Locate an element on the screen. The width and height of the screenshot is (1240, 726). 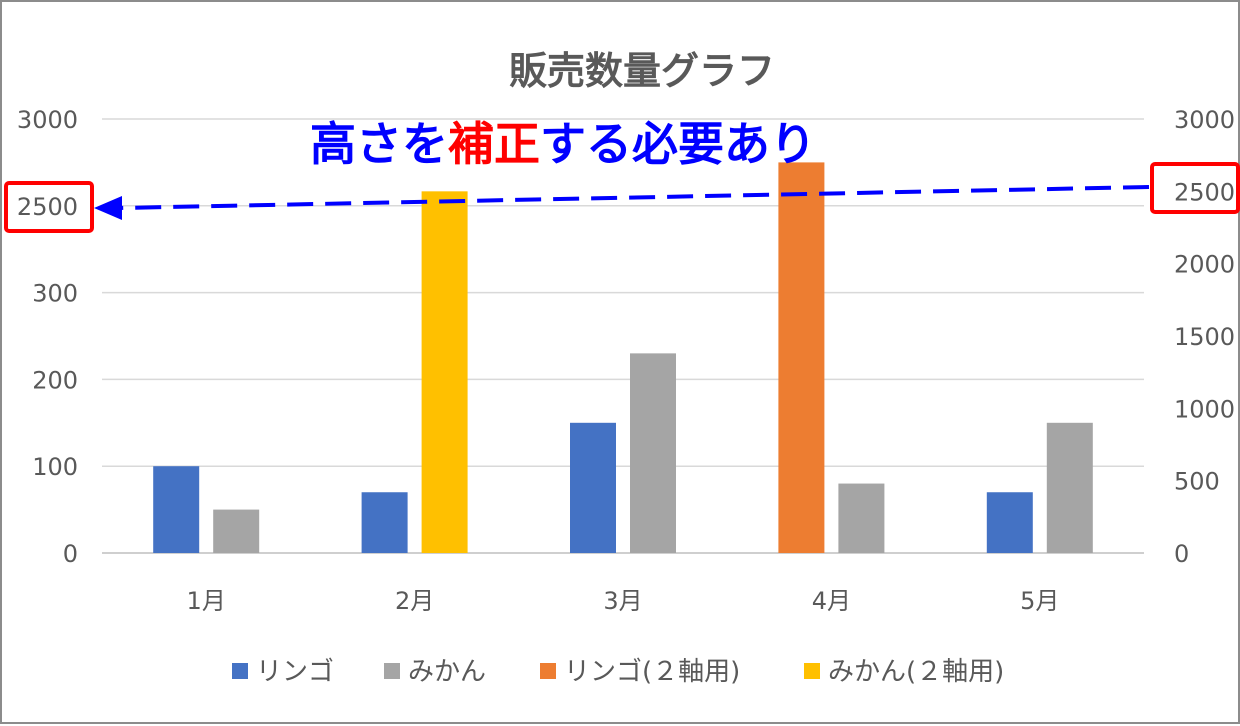
right-highlight-box is located at coordinates (1195, 188).